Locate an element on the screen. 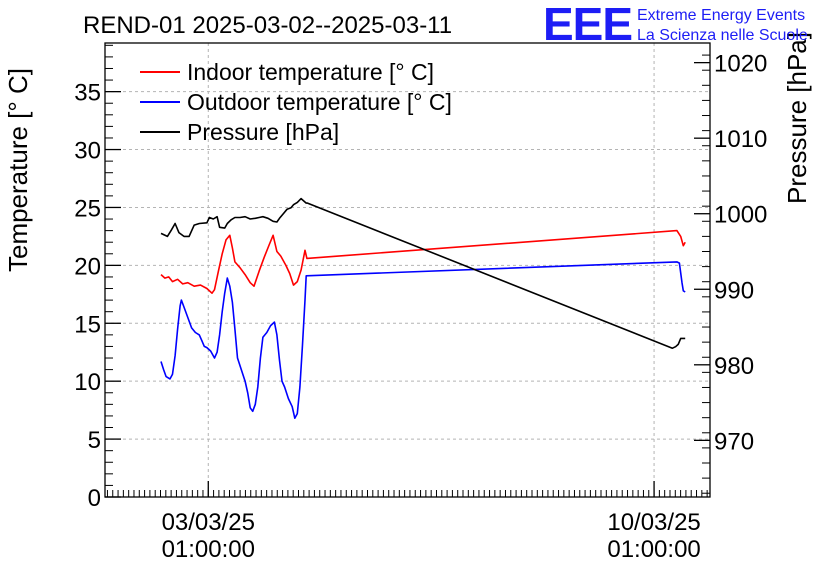  left-tick-label: 35 is located at coordinates (87, 93).